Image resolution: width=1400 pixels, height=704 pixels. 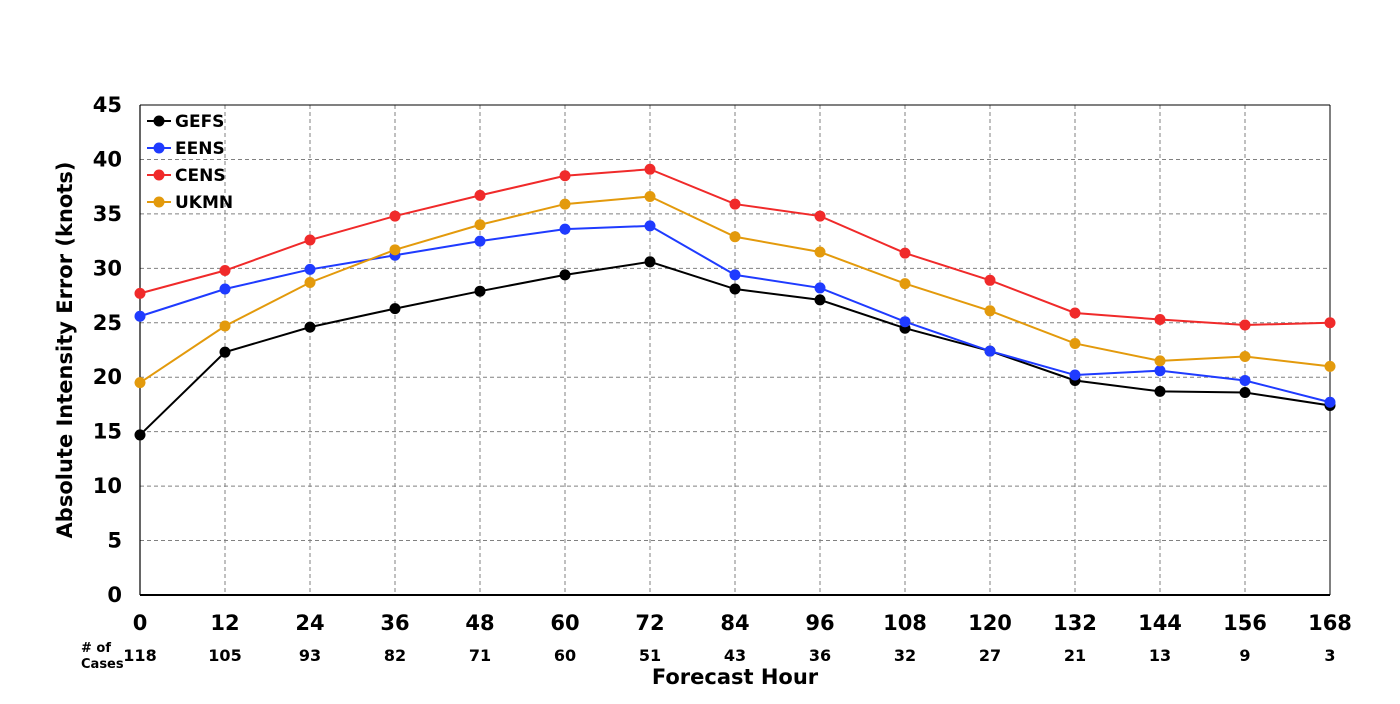 I want to click on legend: GEFS EENS CENS UKMN, so click(x=190, y=162).